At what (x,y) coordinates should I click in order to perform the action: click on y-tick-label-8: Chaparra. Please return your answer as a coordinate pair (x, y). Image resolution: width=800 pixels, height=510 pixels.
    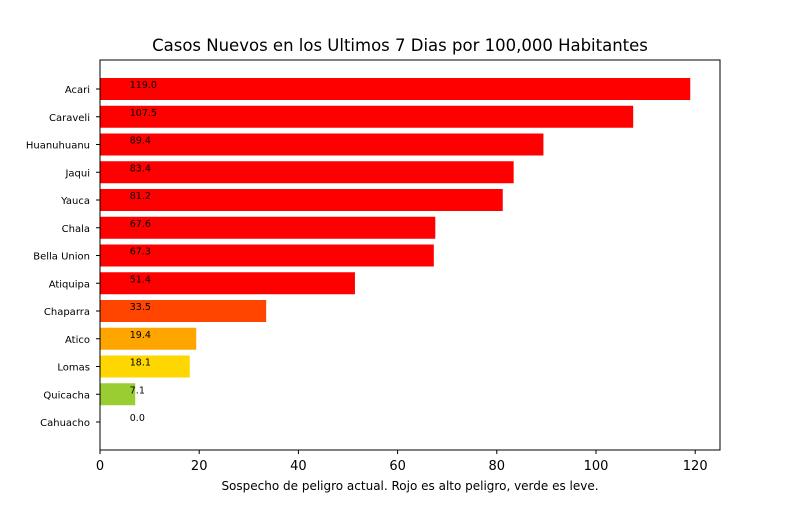
    Looking at the image, I should click on (67, 312).